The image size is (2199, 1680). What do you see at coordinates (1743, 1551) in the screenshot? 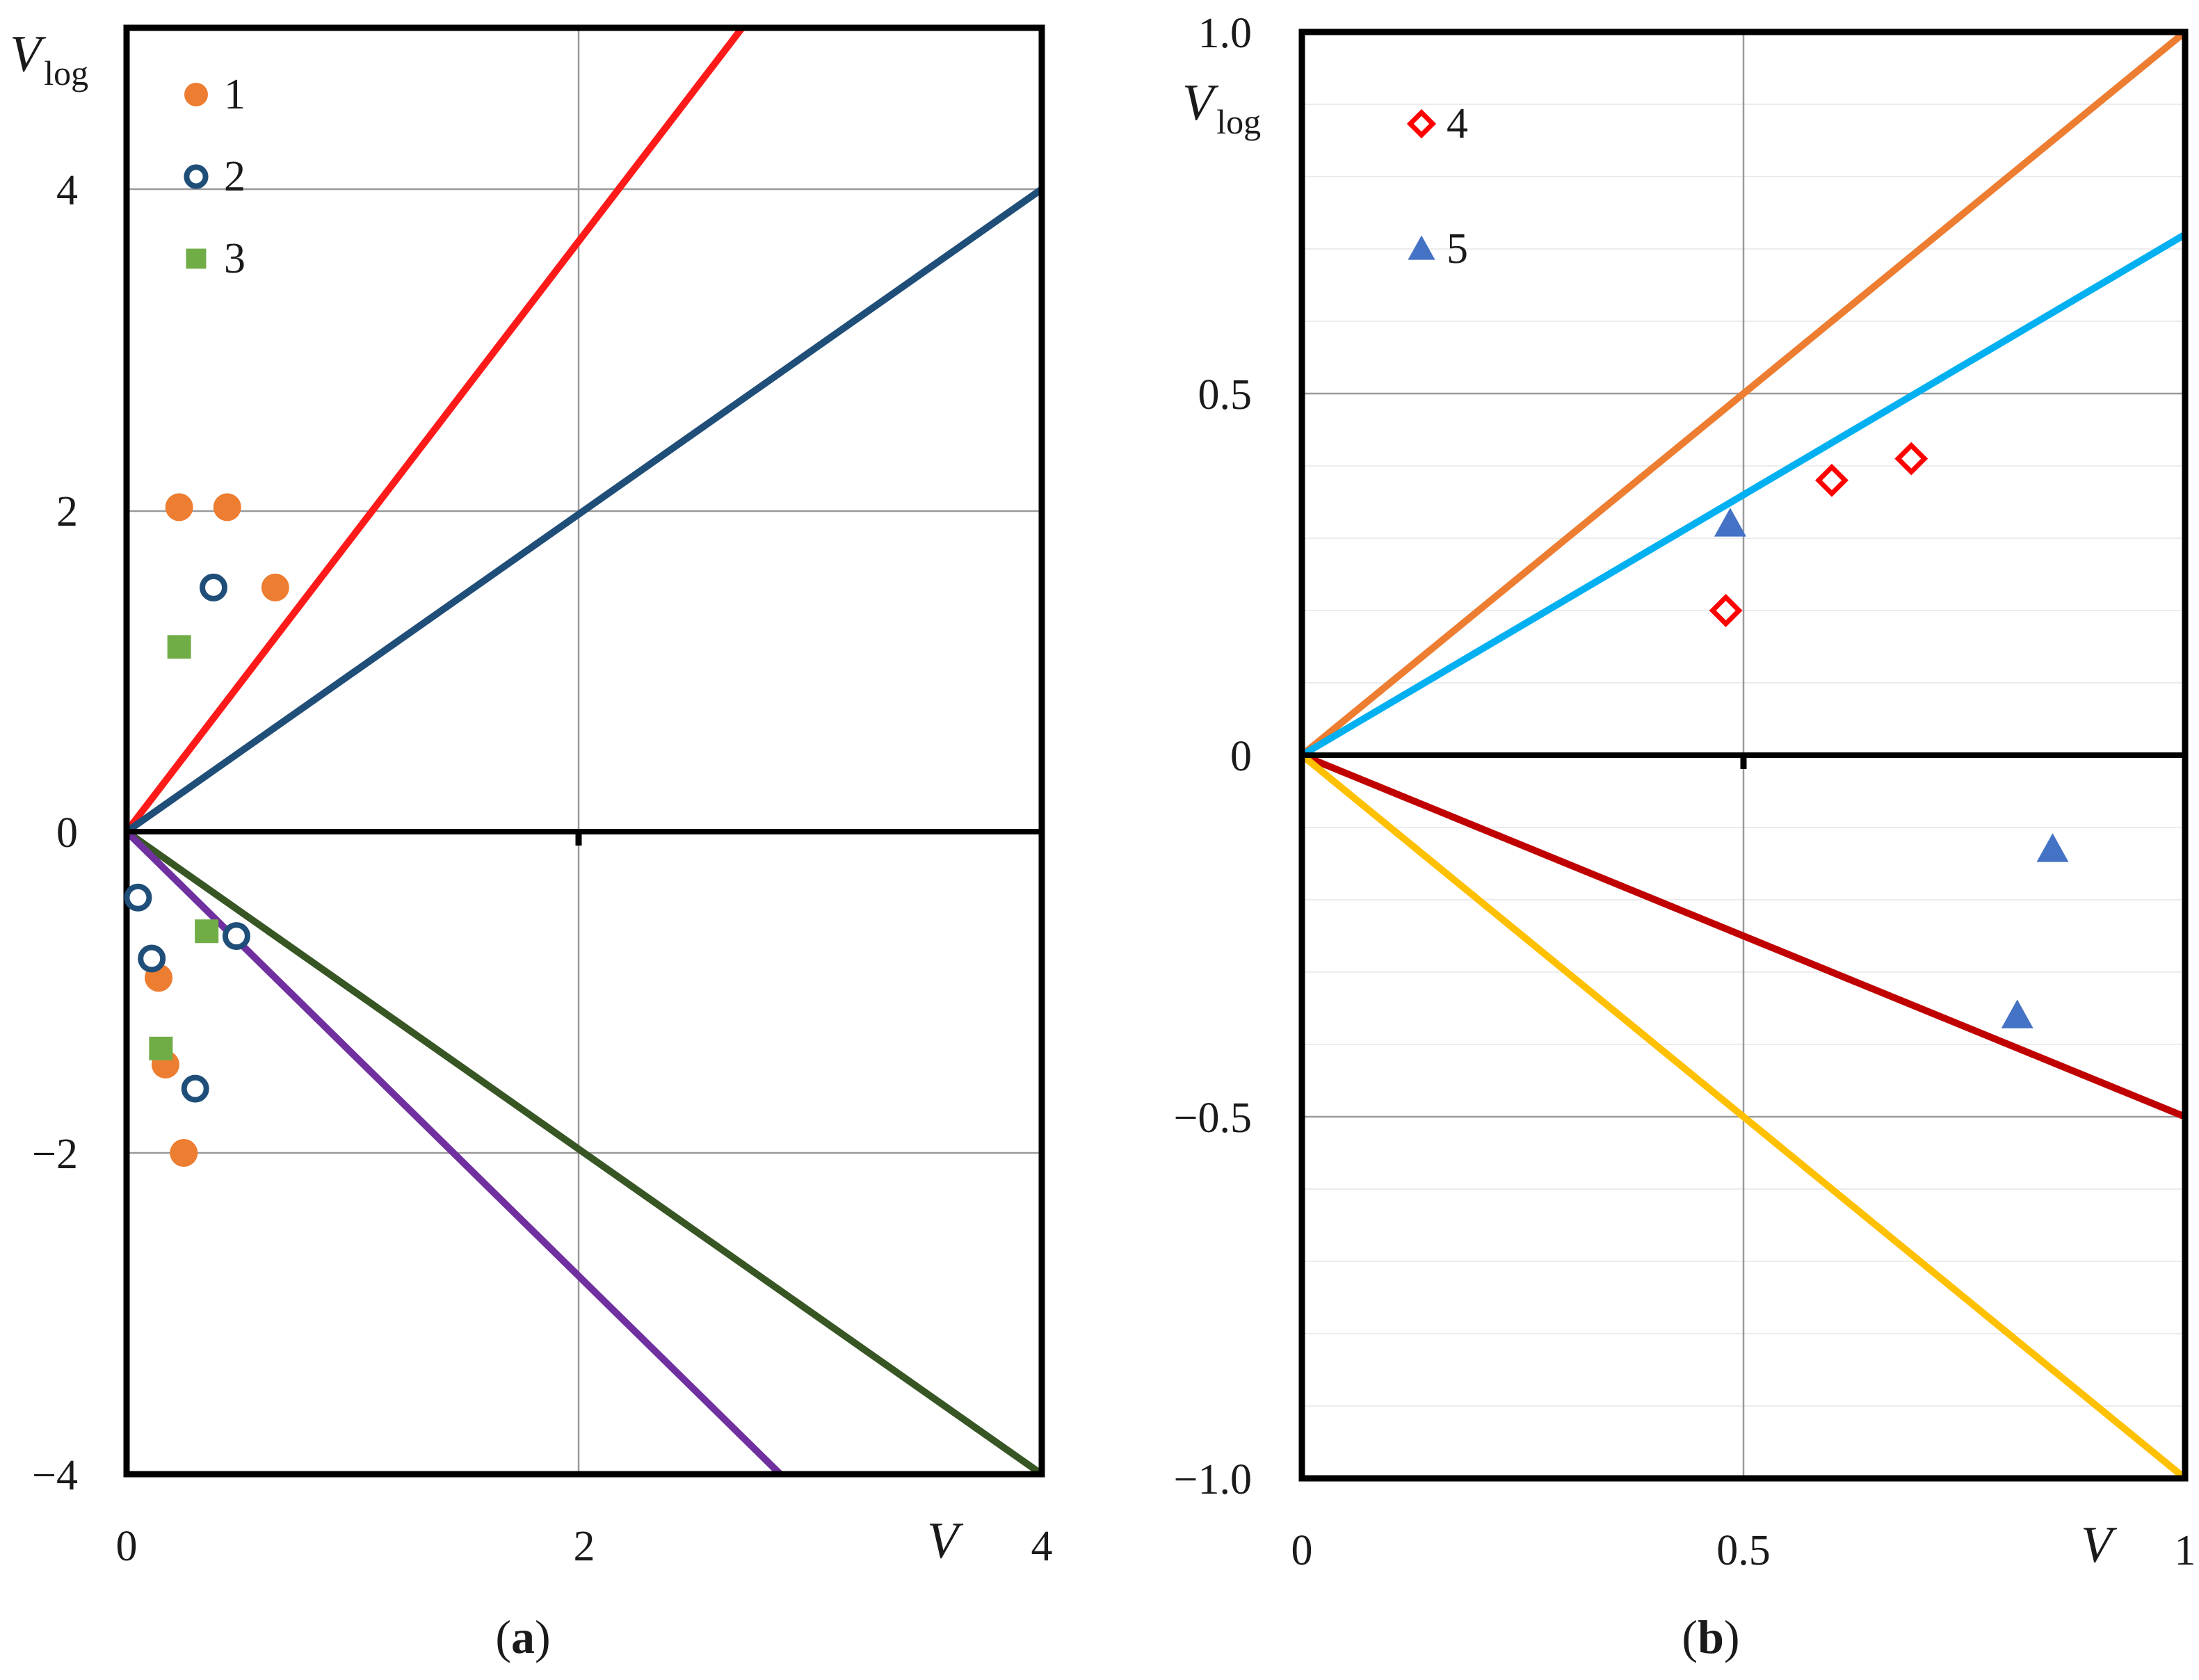
I see `x-tick-label: 0.5` at bounding box center [1743, 1551].